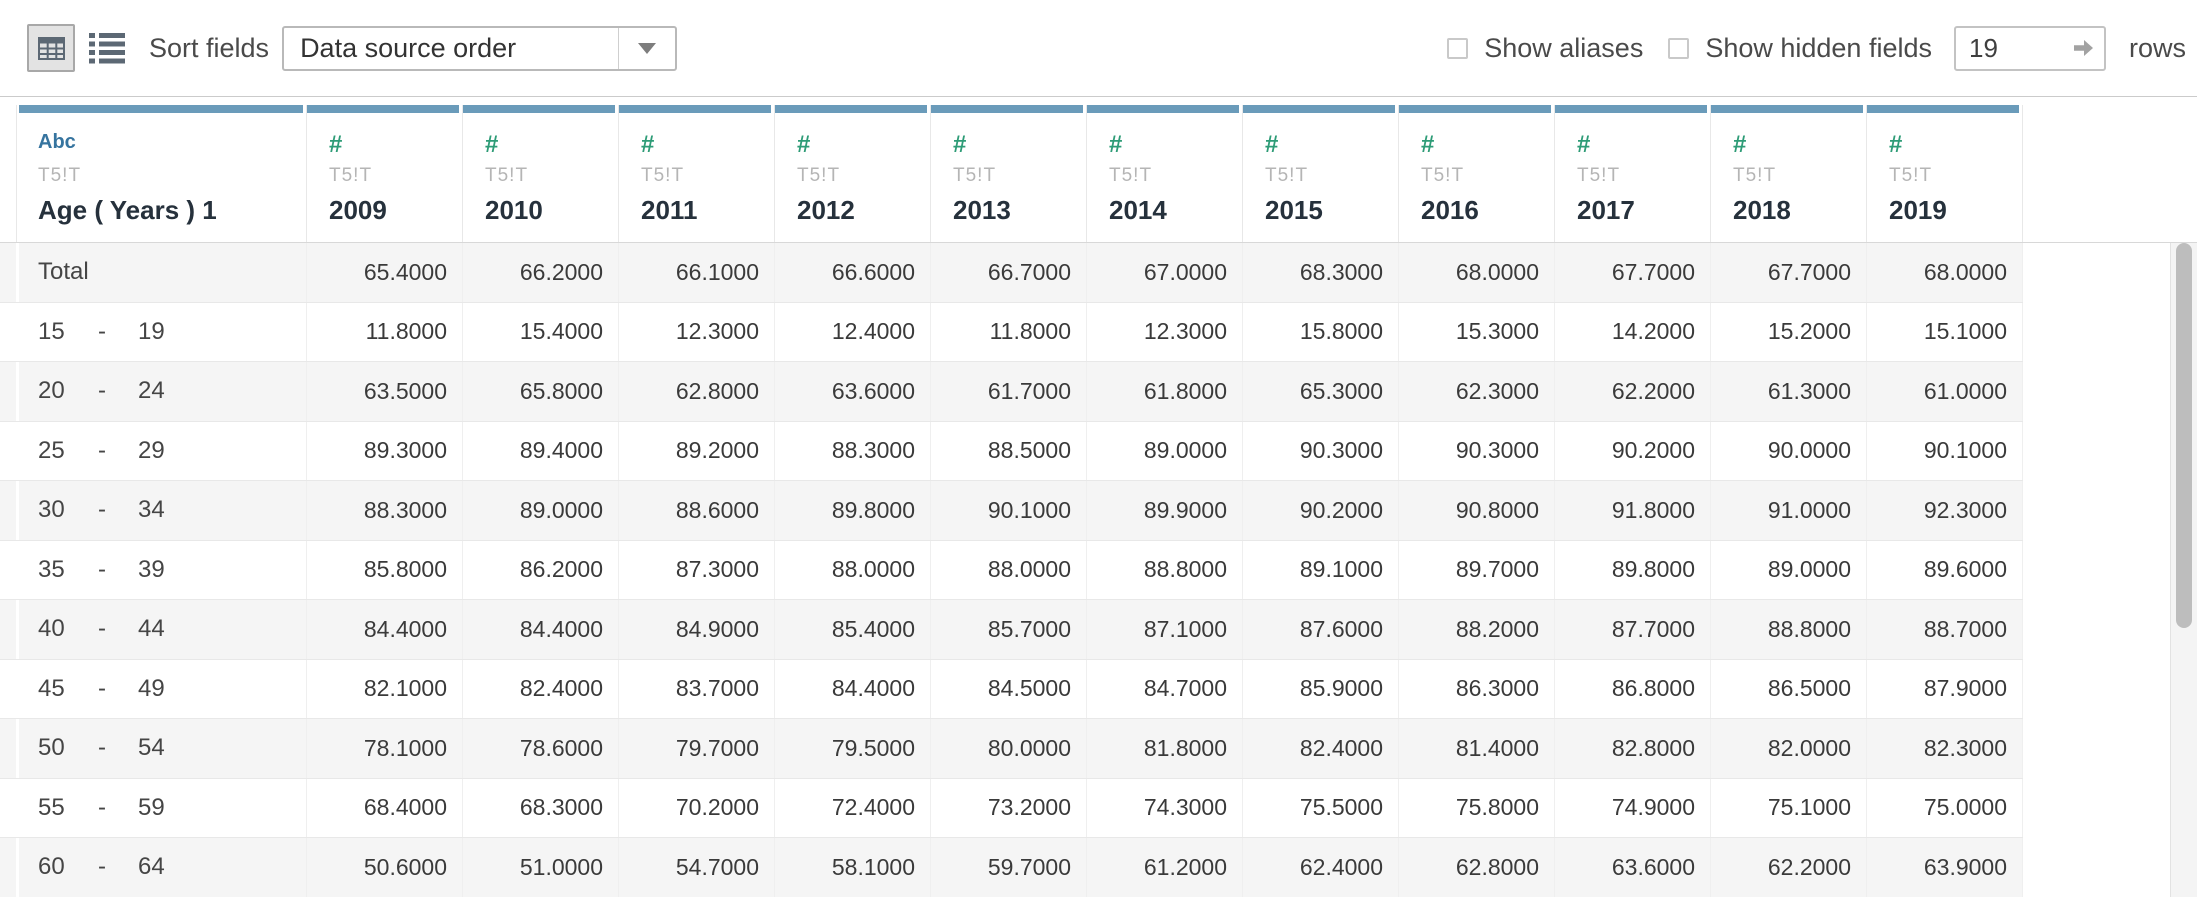 Image resolution: width=2197 pixels, height=897 pixels. Describe the element at coordinates (1789, 748) in the screenshot. I see `value-cell: 82.0000` at that location.